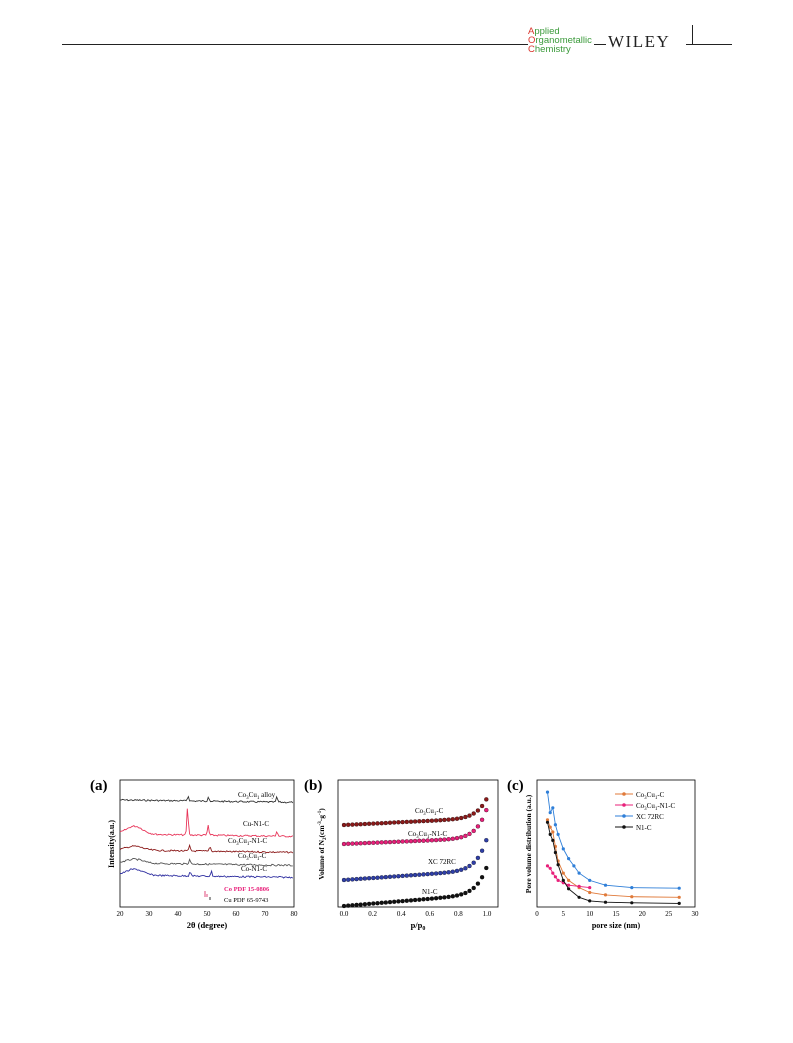 This screenshot has height=1043, width=793. Describe the element at coordinates (487, 914) in the screenshot. I see `xtick: 1.0` at that location.